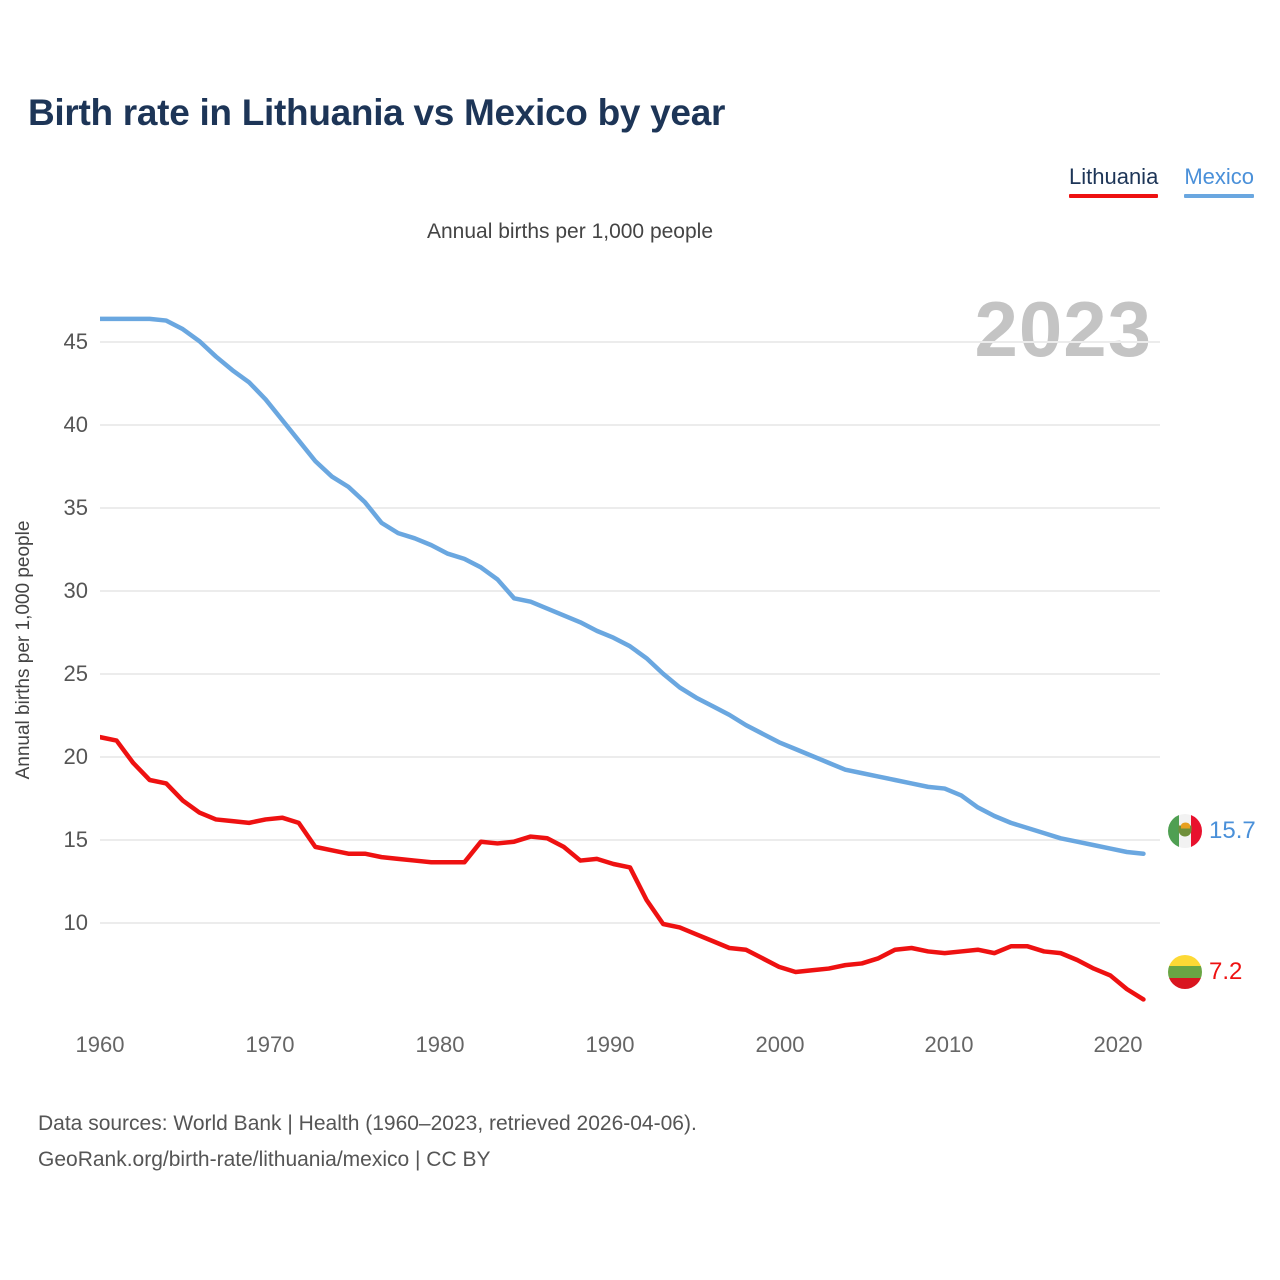  I want to click on y-tick-label-15: 15, so click(75, 839).